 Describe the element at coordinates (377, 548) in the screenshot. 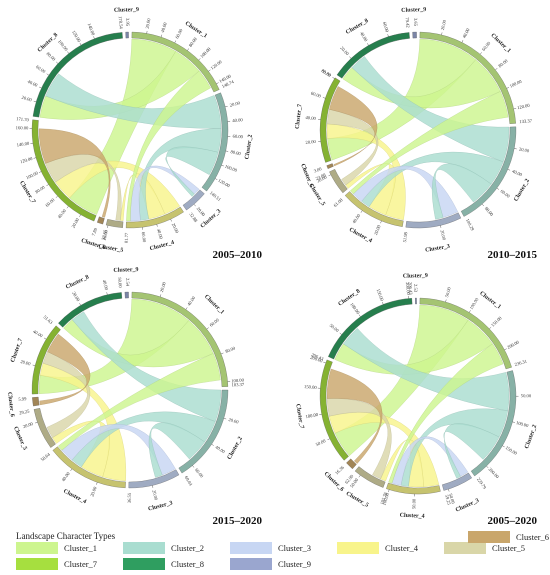

I see `legend-item-cluster-4: Cluster_4` at that location.